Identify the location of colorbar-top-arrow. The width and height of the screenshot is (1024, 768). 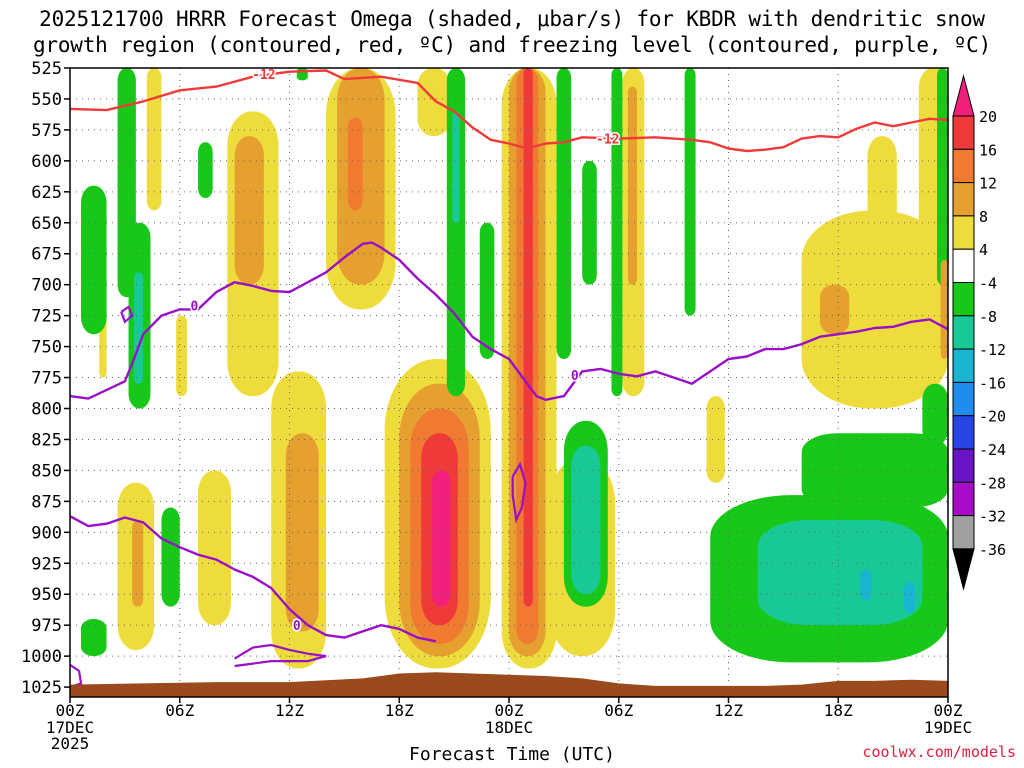
(963, 95).